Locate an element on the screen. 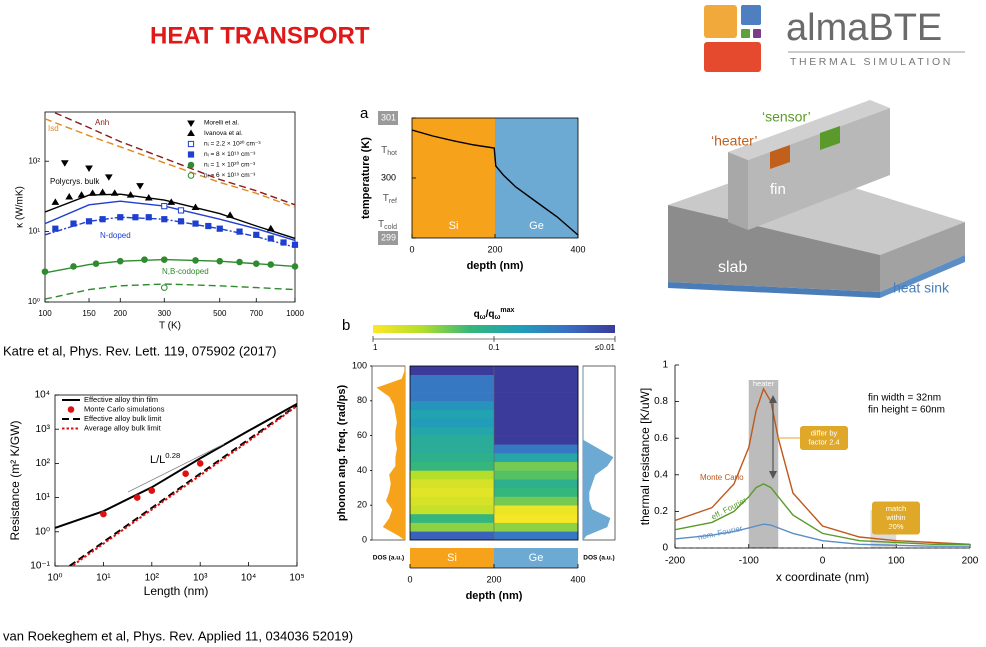  x-tick-label: -200 is located at coordinates (675, 561).